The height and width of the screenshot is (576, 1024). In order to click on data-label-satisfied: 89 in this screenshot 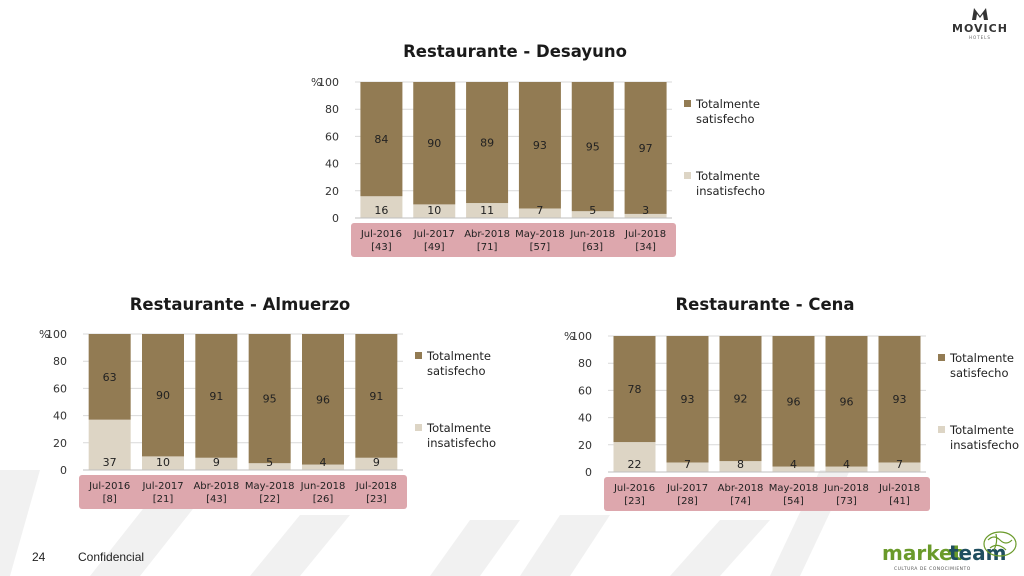, I will do `click(487, 143)`.